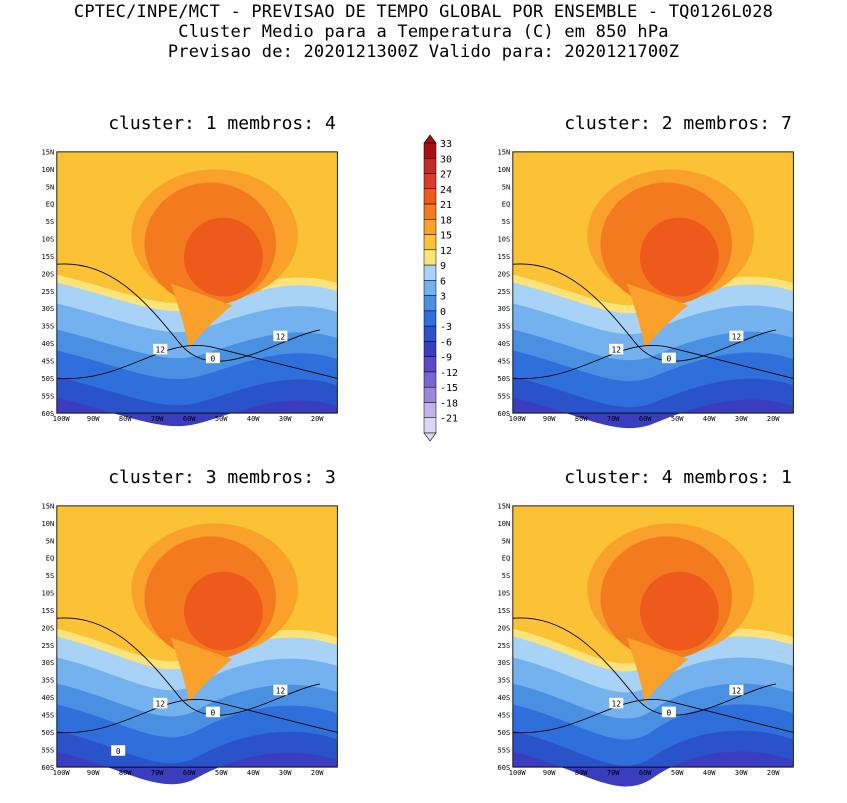 Image resolution: width=847 pixels, height=803 pixels. I want to click on colorbar-label: -9, so click(446, 358).